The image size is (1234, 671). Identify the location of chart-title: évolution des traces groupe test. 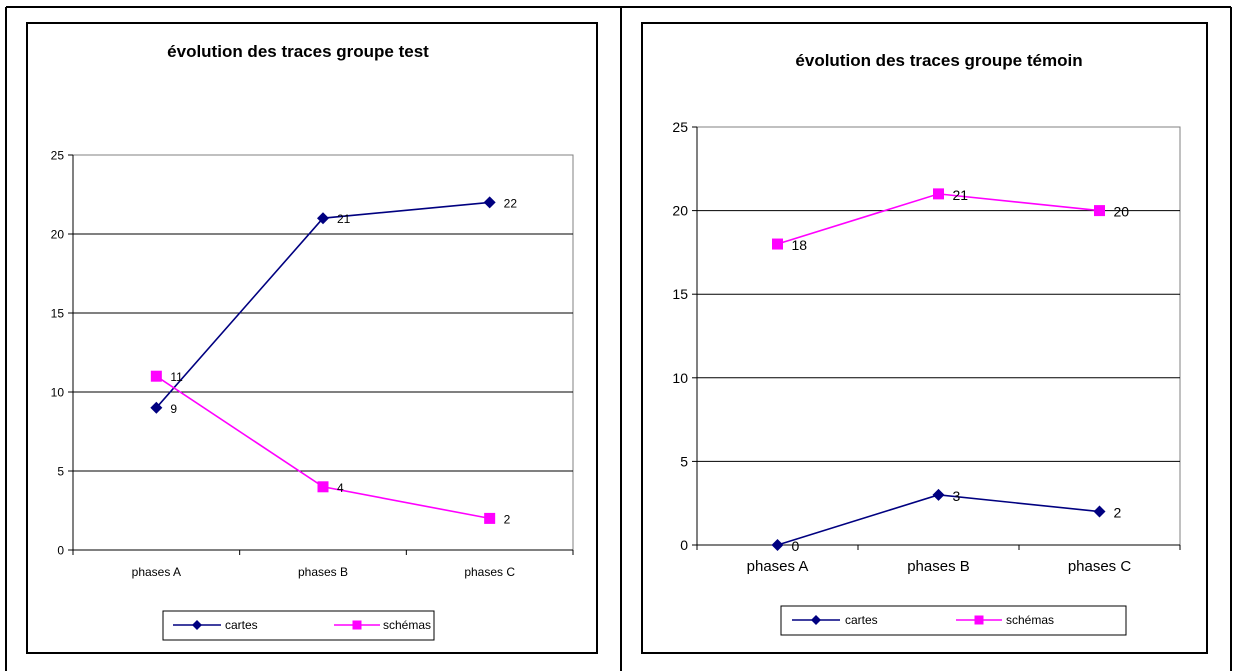
(298, 51).